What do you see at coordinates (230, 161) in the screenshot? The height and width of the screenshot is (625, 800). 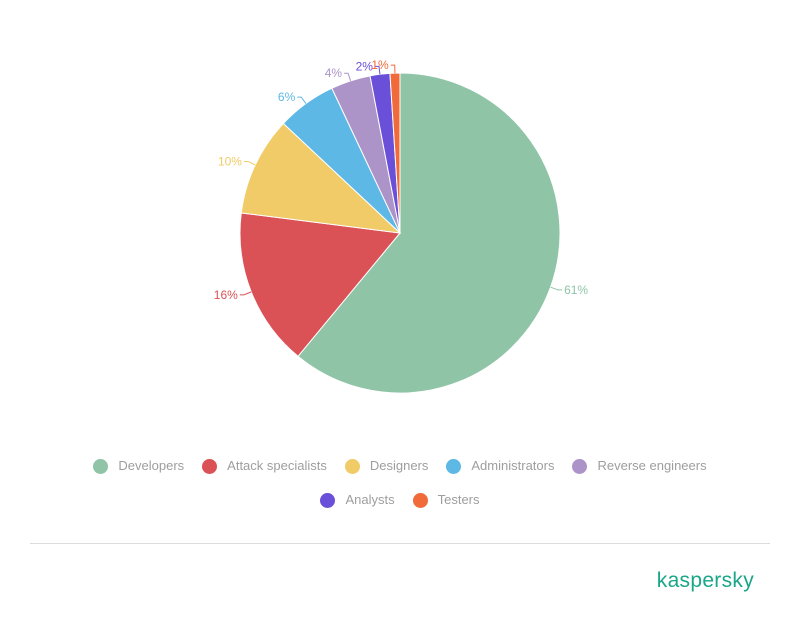 I see `pie-label-designers: 10%` at bounding box center [230, 161].